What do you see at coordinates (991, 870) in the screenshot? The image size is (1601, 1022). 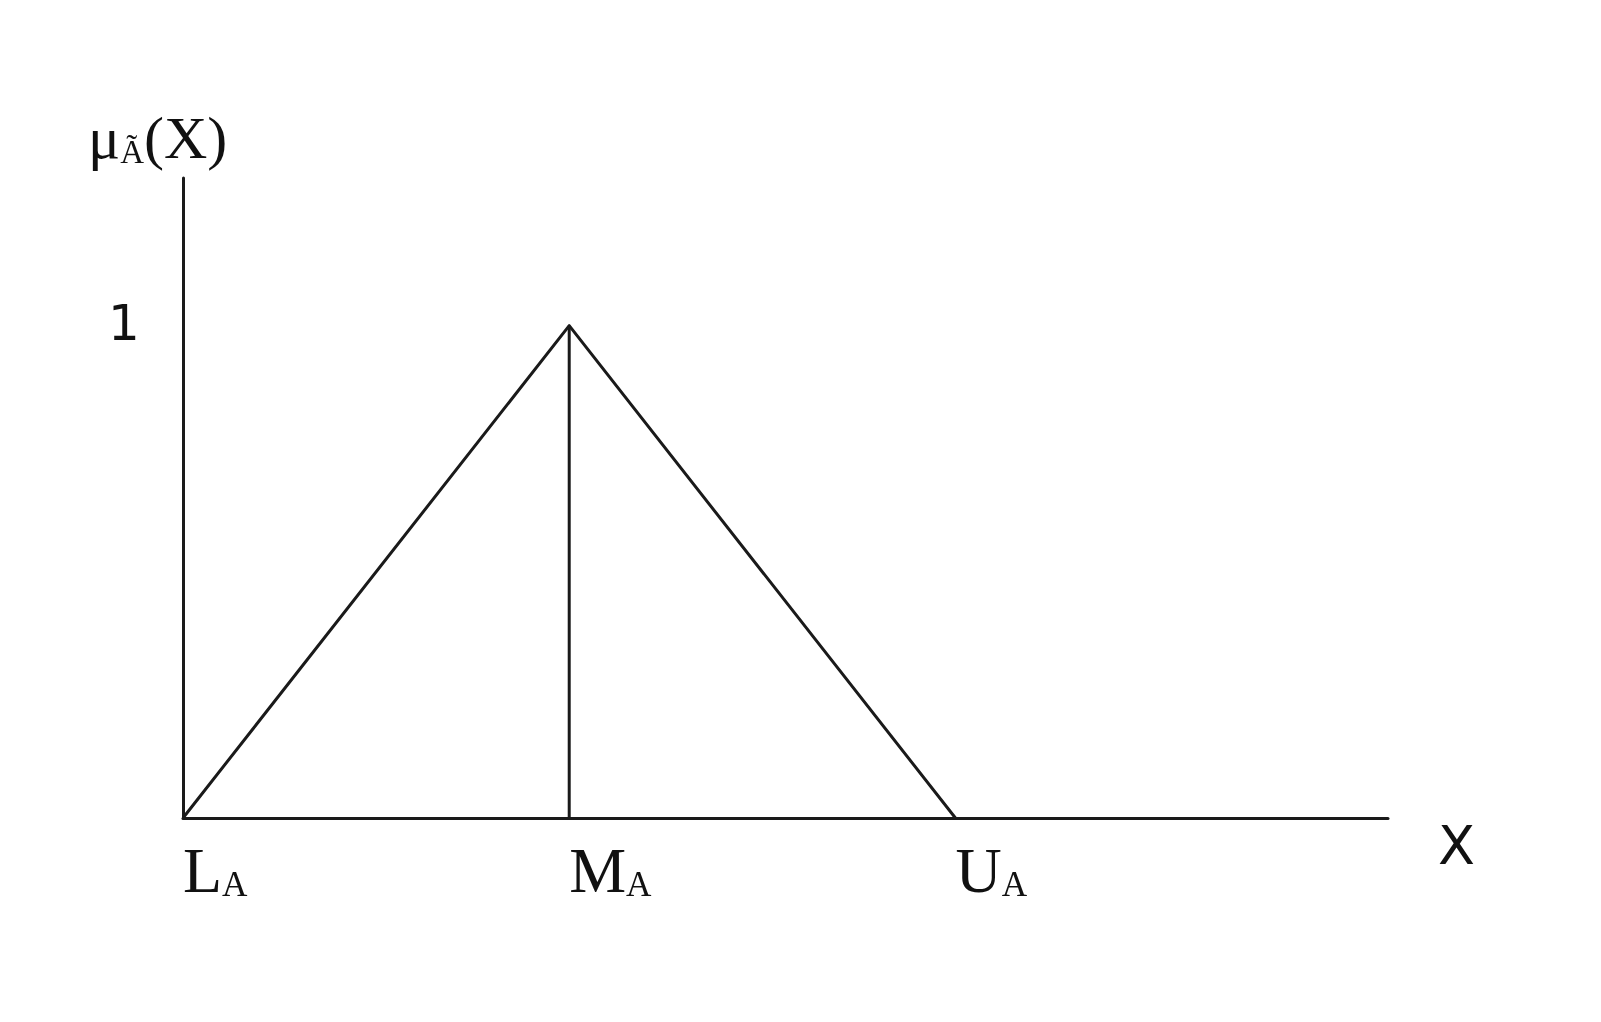 I see `x-tick-label: UA` at bounding box center [991, 870].